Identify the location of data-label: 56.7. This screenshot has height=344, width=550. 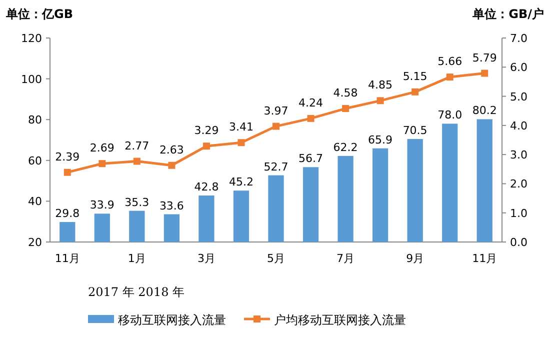
(311, 159).